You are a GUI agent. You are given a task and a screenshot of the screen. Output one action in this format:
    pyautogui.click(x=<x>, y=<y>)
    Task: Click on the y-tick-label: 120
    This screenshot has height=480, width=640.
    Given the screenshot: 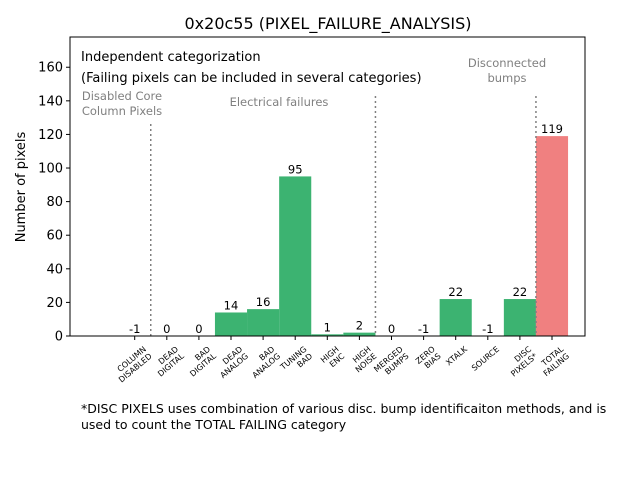 What is the action you would take?
    pyautogui.click(x=50, y=135)
    